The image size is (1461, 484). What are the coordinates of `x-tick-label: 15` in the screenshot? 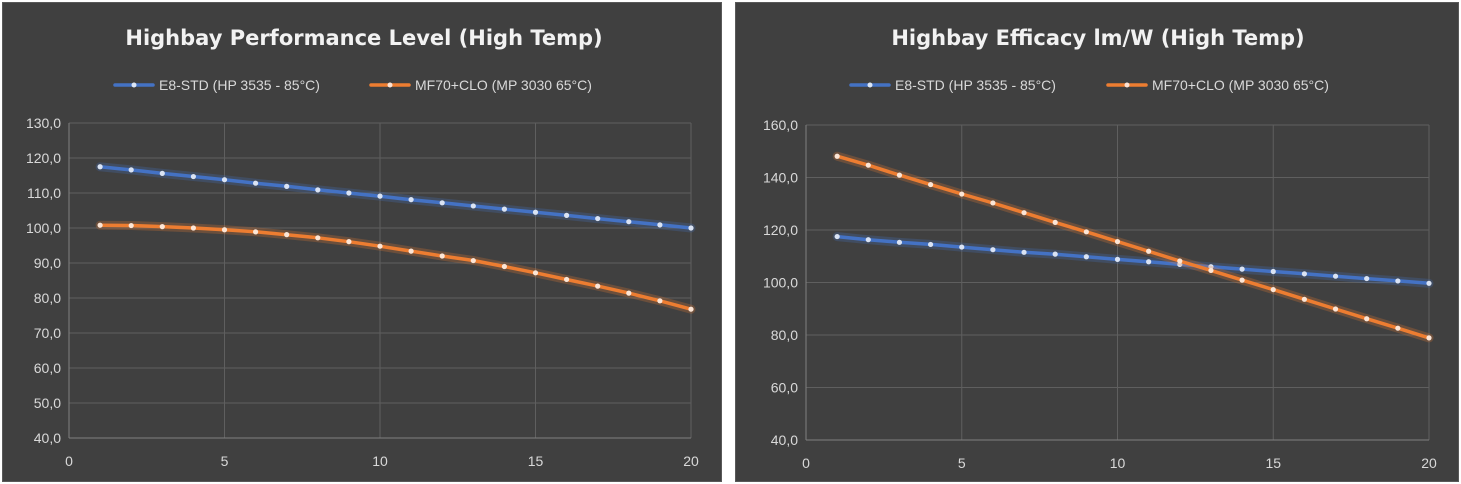 It's located at (536, 461).